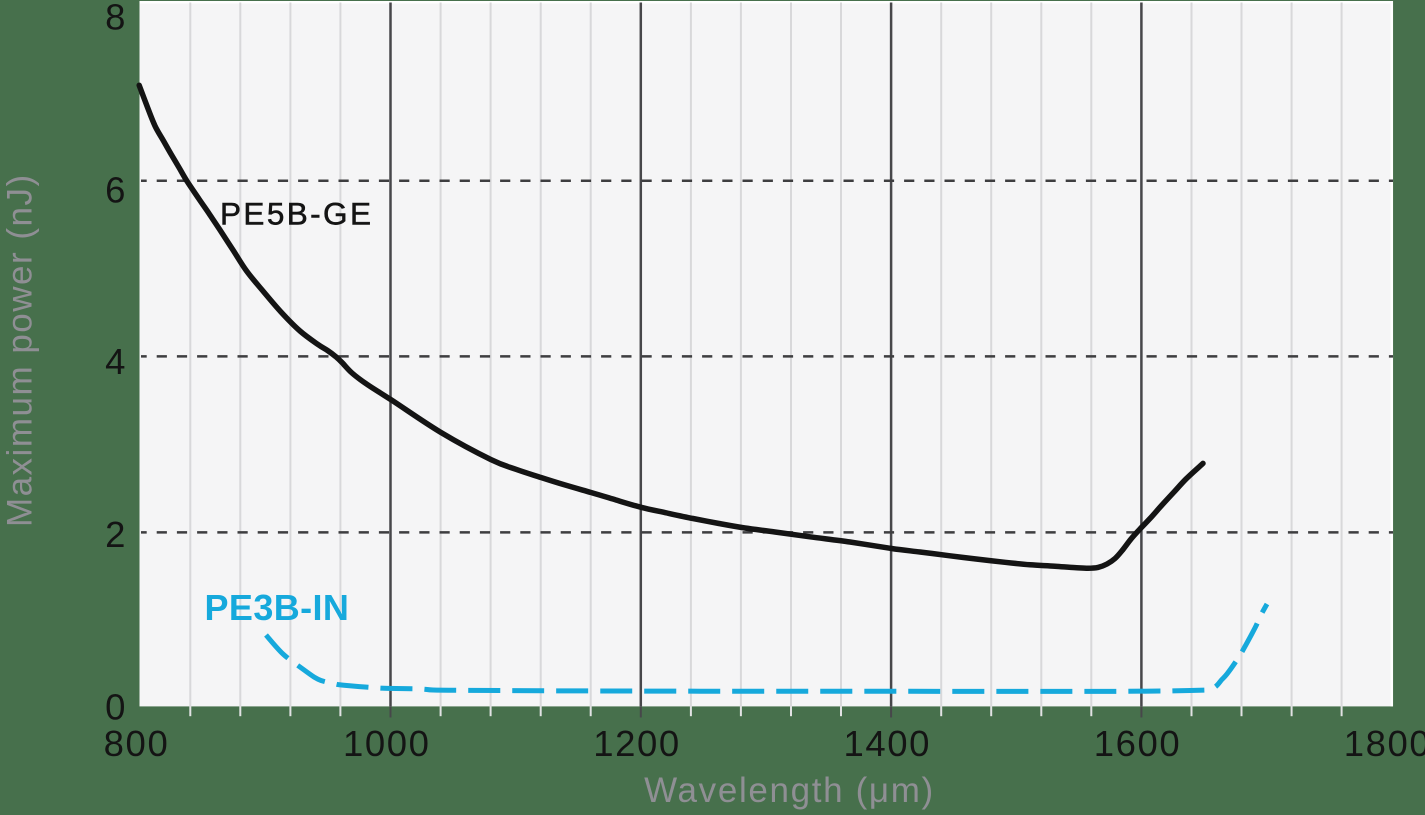 This screenshot has height=815, width=1425. Describe the element at coordinates (387, 743) in the screenshot. I see `svg-text: 1000` at that location.